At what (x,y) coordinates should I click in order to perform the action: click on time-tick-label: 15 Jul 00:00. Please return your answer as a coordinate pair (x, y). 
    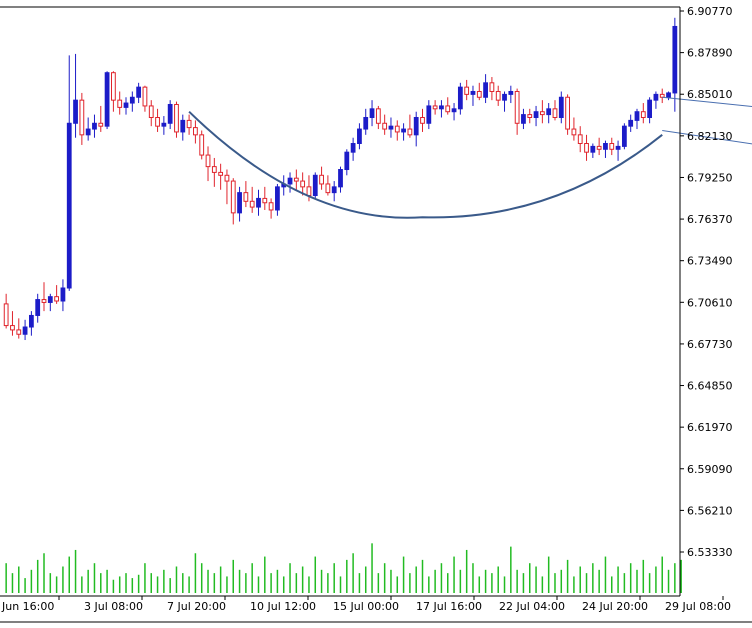
    Looking at the image, I should click on (366, 606).